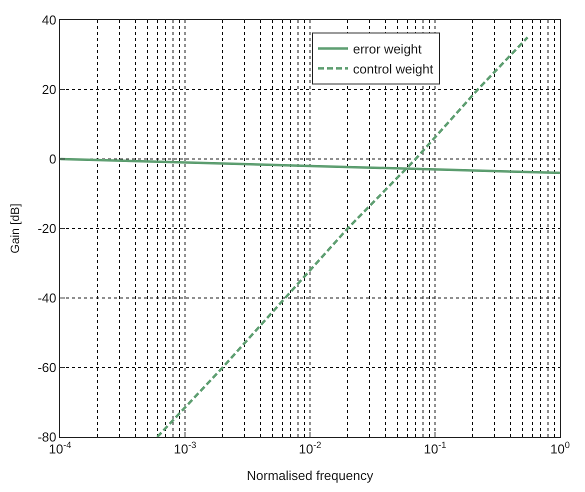  I want to click on y-tick-label: -20, so click(47, 228).